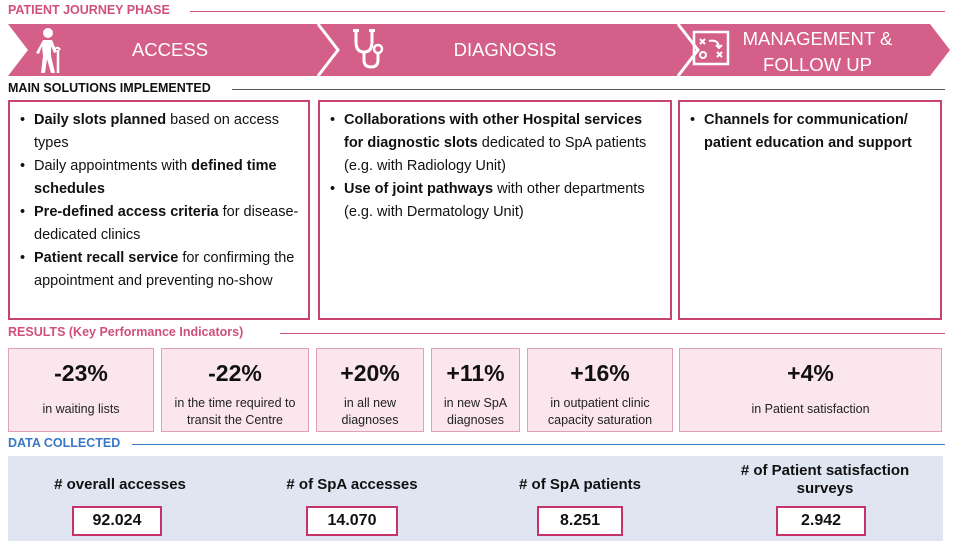  What do you see at coordinates (810, 373) in the screenshot?
I see `kpi-value: +4%` at bounding box center [810, 373].